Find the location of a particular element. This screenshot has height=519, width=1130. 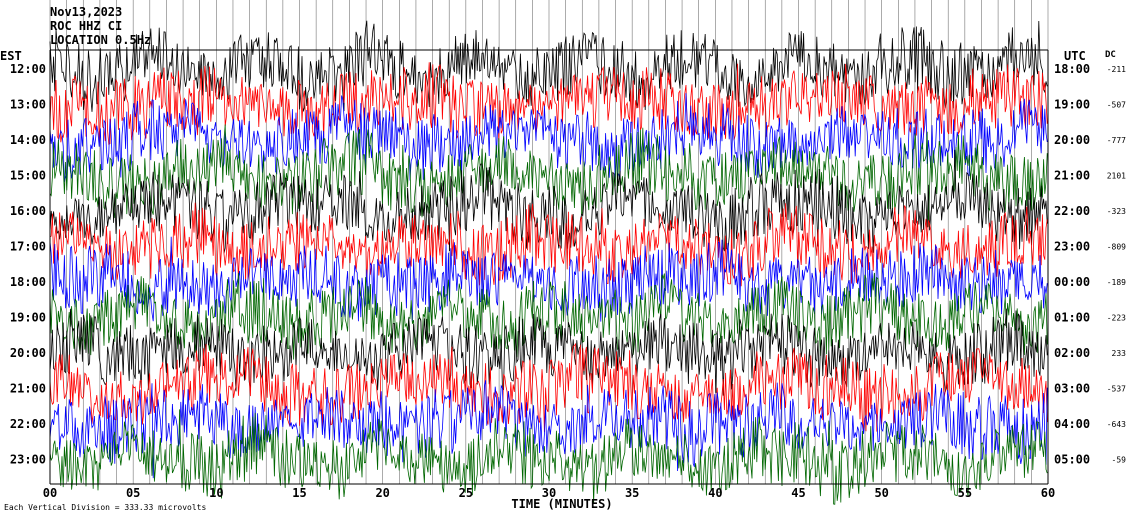

est-tick-label: 17:00 is located at coordinates (28, 247).